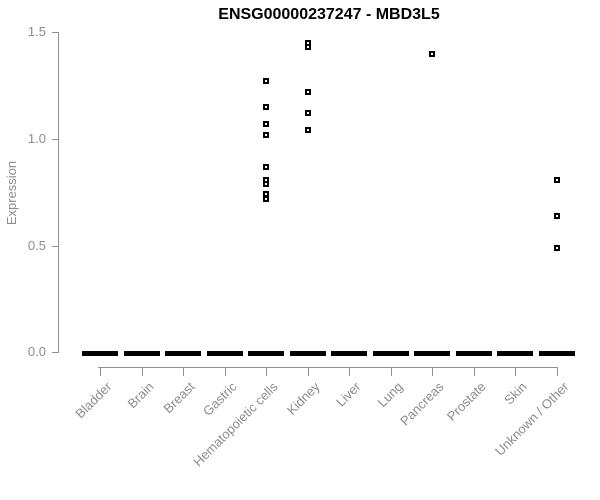  What do you see at coordinates (328, 367) in the screenshot?
I see `x-axis-line` at bounding box center [328, 367].